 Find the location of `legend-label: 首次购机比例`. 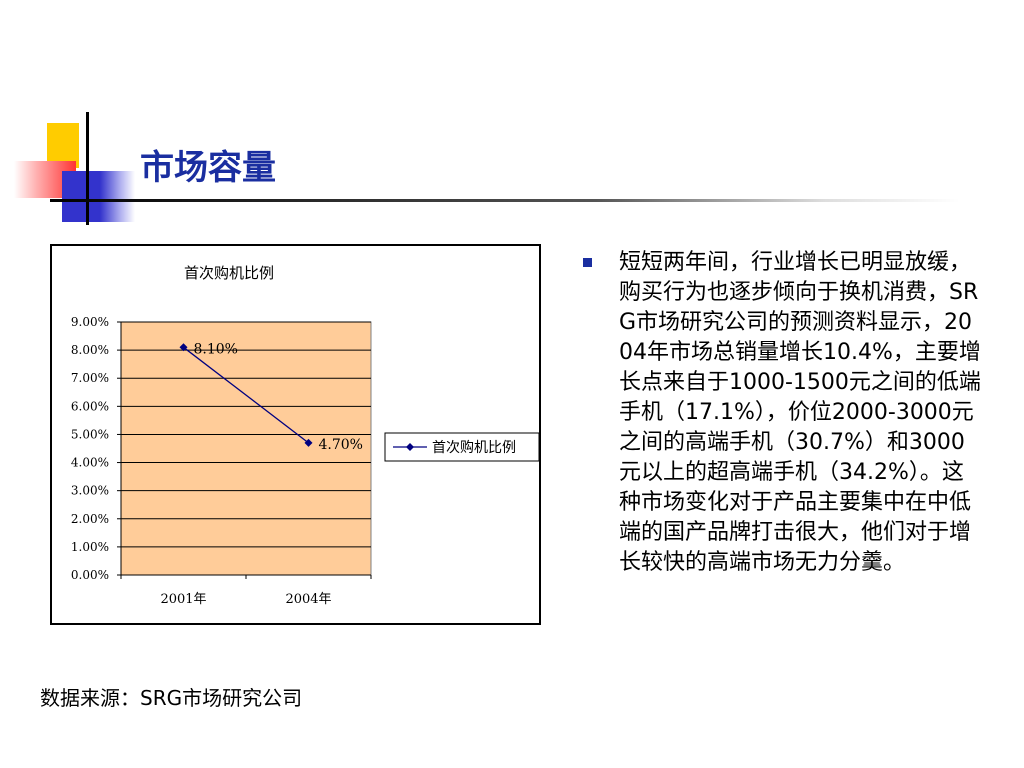

legend-label: 首次购机比例 is located at coordinates (474, 448).